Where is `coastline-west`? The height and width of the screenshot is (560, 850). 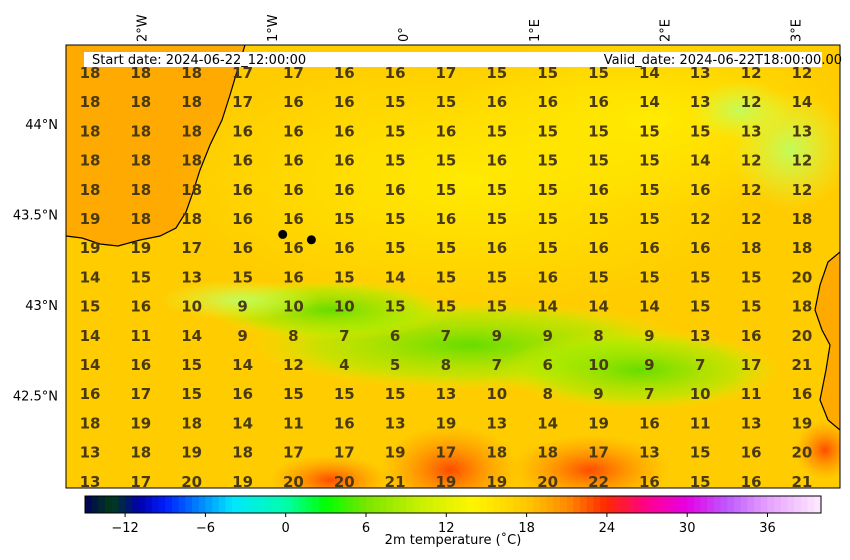 coastline-west is located at coordinates (156, 146).